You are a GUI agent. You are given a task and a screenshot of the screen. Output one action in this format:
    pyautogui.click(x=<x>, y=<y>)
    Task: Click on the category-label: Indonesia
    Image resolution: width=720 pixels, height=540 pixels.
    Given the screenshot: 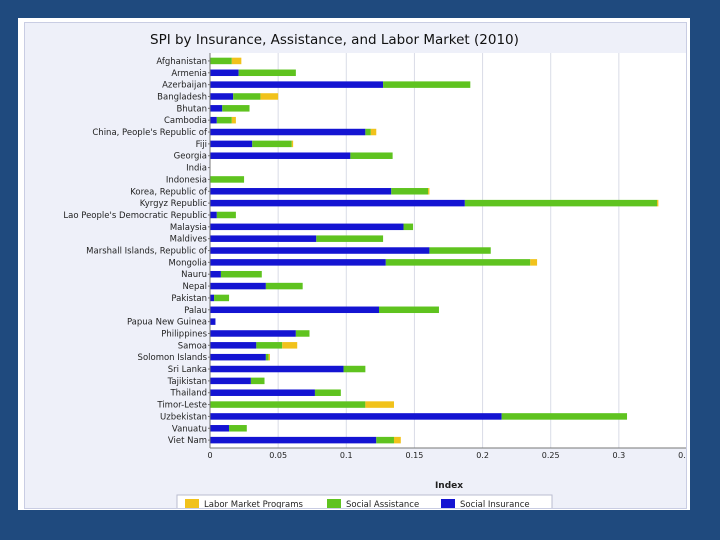 What is the action you would take?
    pyautogui.click(x=186, y=180)
    